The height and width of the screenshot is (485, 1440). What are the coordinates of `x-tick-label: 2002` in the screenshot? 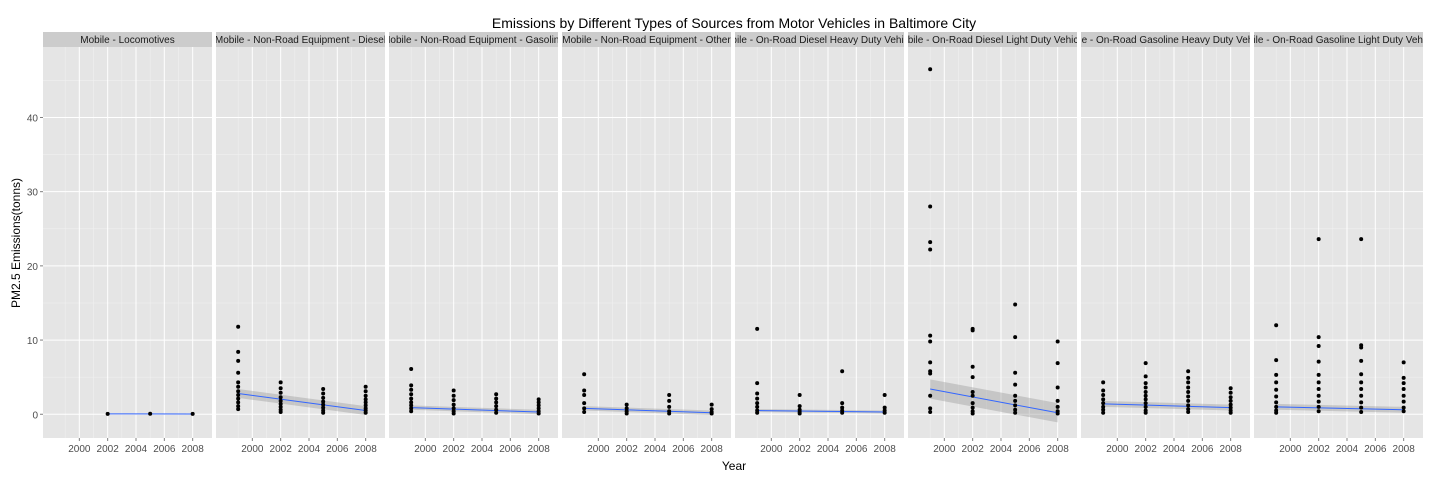 It's located at (281, 449).